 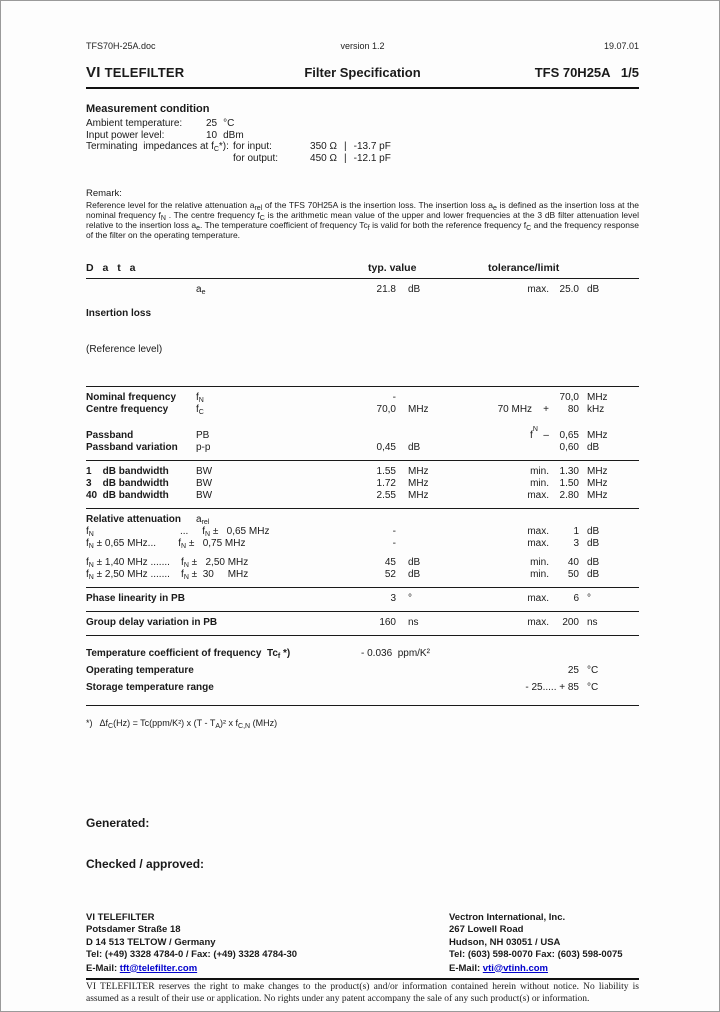 What do you see at coordinates (158, 968) in the screenshot?
I see `email-link-telefilter: tft@telefilter.com` at bounding box center [158, 968].